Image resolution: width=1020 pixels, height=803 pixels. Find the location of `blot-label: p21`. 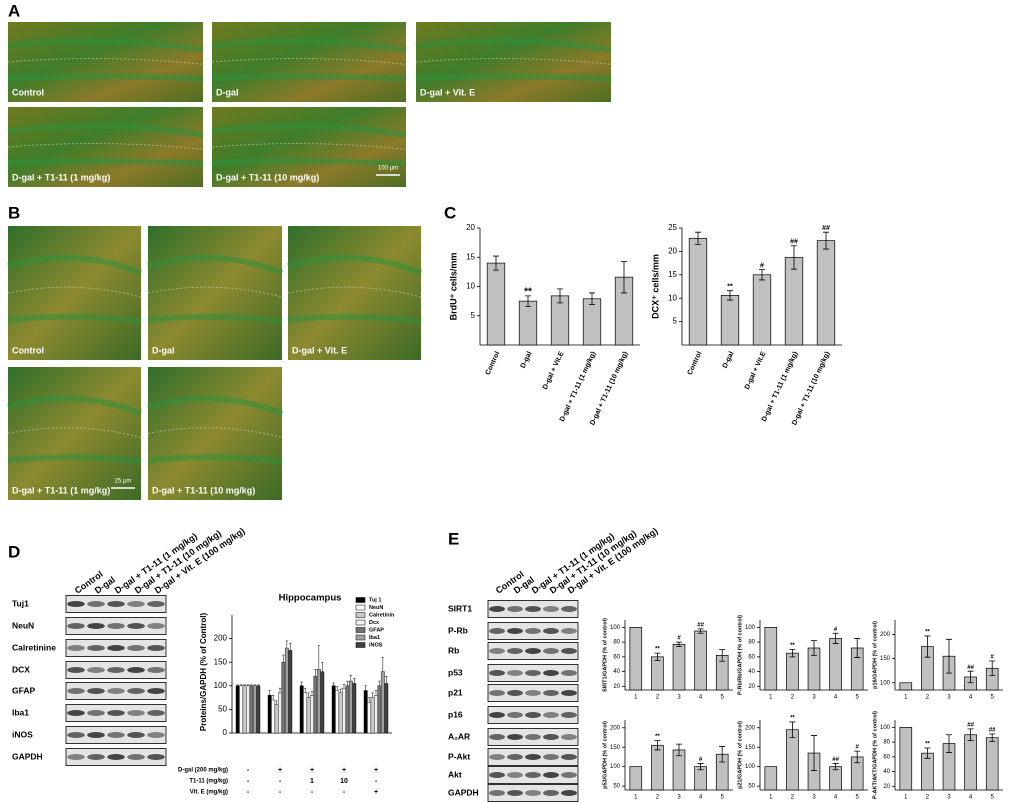

blot-label: p21 is located at coordinates (455, 692).